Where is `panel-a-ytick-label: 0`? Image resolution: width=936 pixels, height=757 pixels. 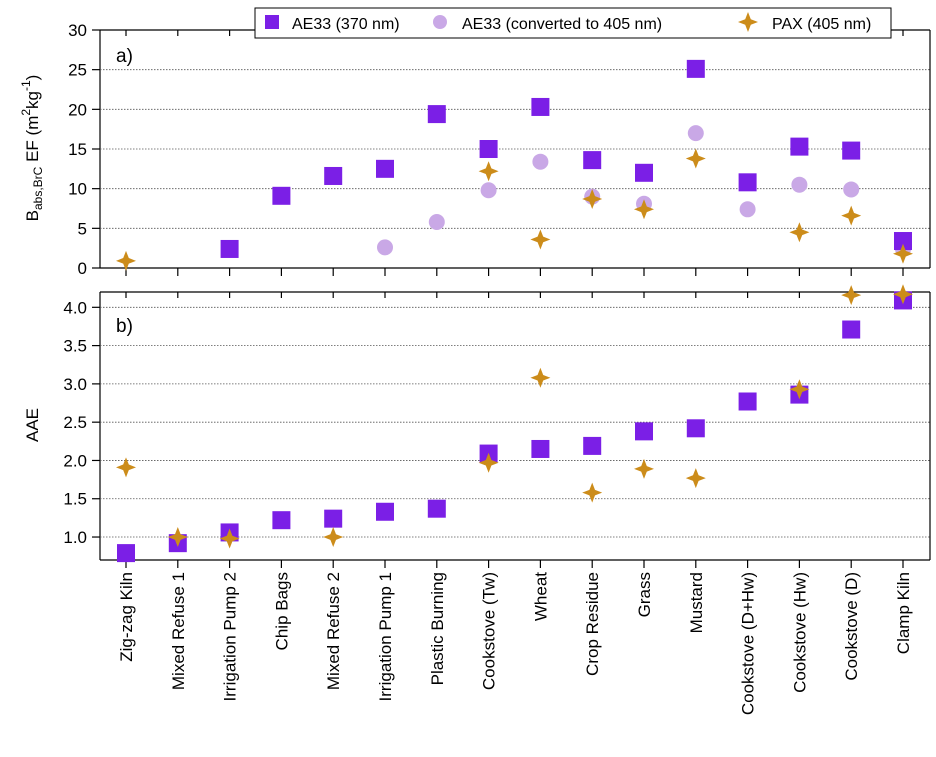 panel-a-ytick-label: 0 is located at coordinates (82, 268).